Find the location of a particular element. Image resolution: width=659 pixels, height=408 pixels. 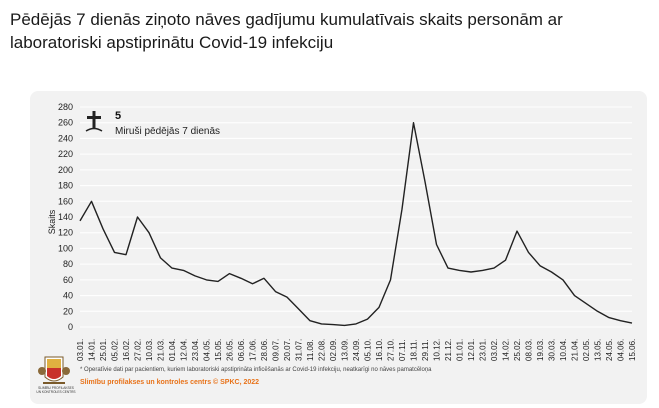

x-tick-label: 01.04. is located at coordinates (172, 350).